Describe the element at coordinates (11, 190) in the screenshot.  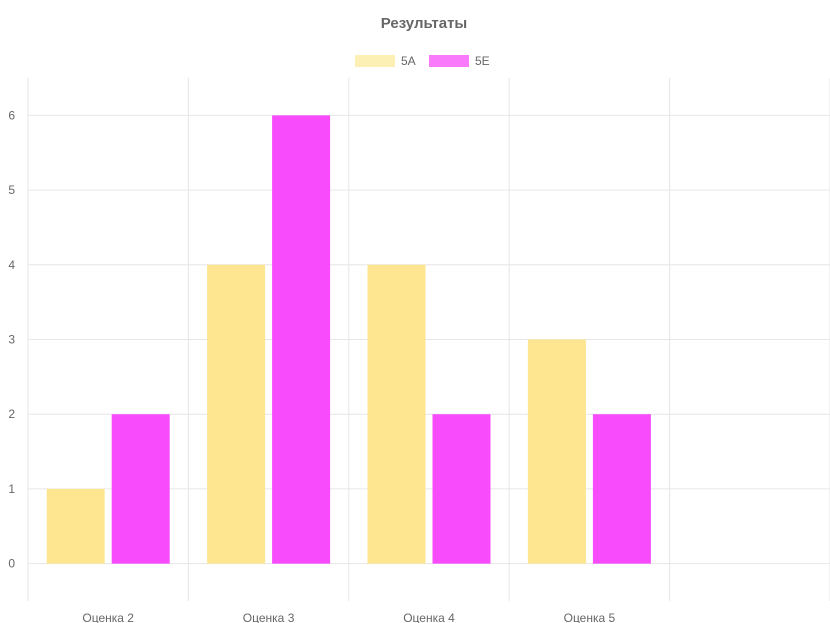
I see `y-tick-label: 5` at that location.